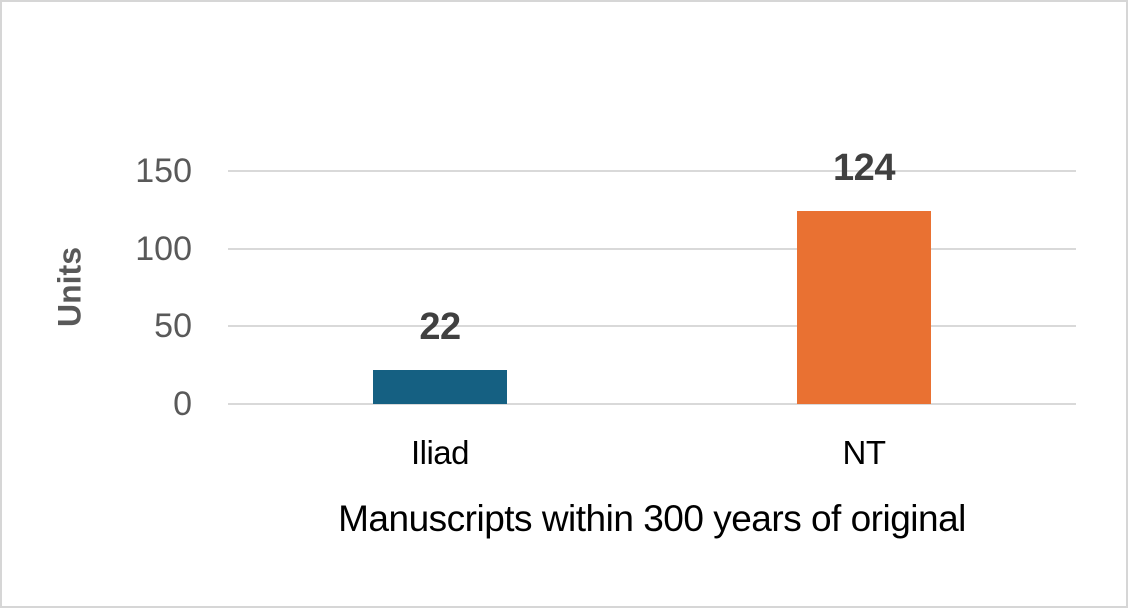 This screenshot has width=1128, height=608. Describe the element at coordinates (864, 452) in the screenshot. I see `category-label-nt: NT` at that location.